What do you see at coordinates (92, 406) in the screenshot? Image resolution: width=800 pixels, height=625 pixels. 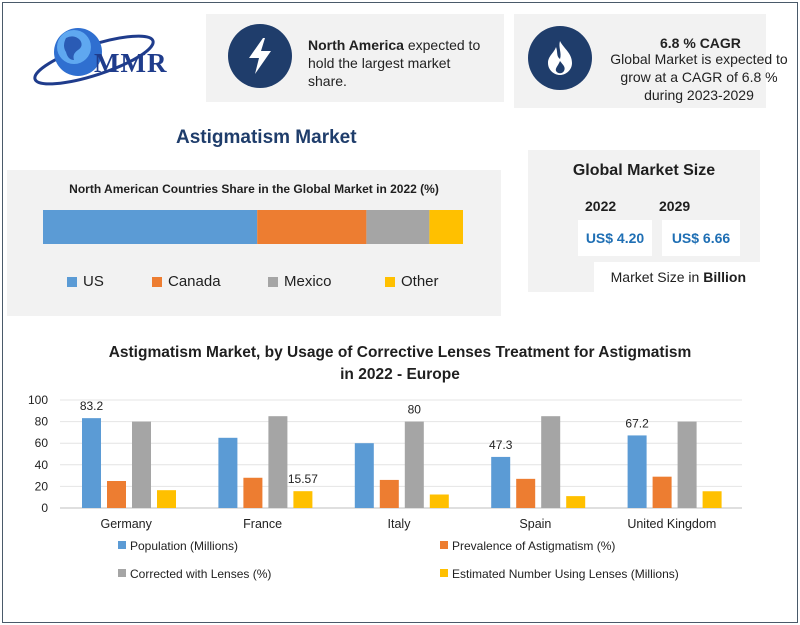 I see `data-label: 83.2` at bounding box center [92, 406].